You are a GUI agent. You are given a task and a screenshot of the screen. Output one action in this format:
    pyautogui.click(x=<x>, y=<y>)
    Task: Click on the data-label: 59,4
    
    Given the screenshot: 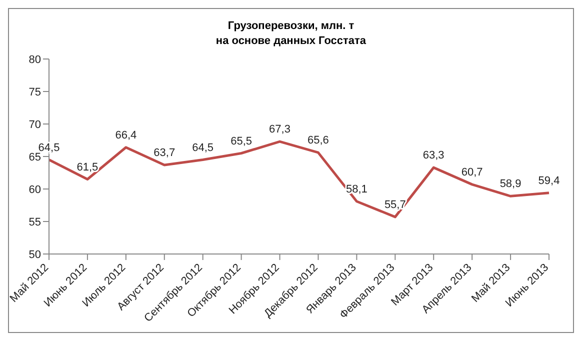 What is the action you would take?
    pyautogui.click(x=549, y=180)
    